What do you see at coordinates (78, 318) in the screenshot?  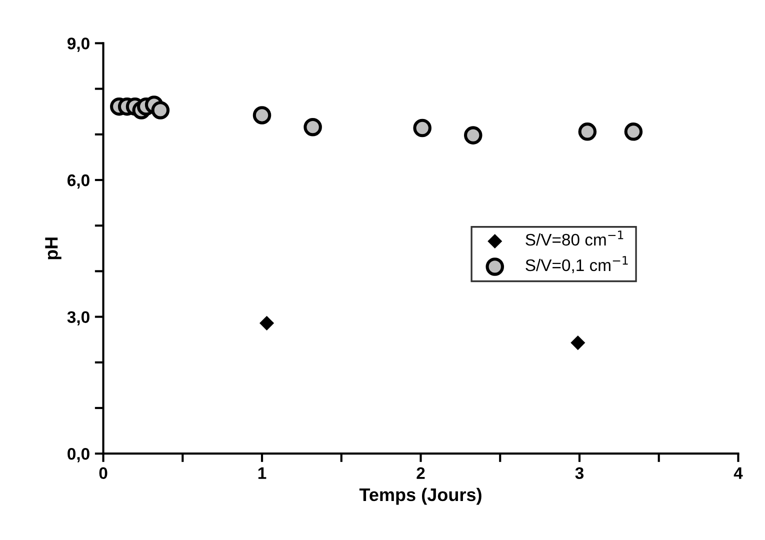 I see `y-tick-label: 3,0` at bounding box center [78, 318].